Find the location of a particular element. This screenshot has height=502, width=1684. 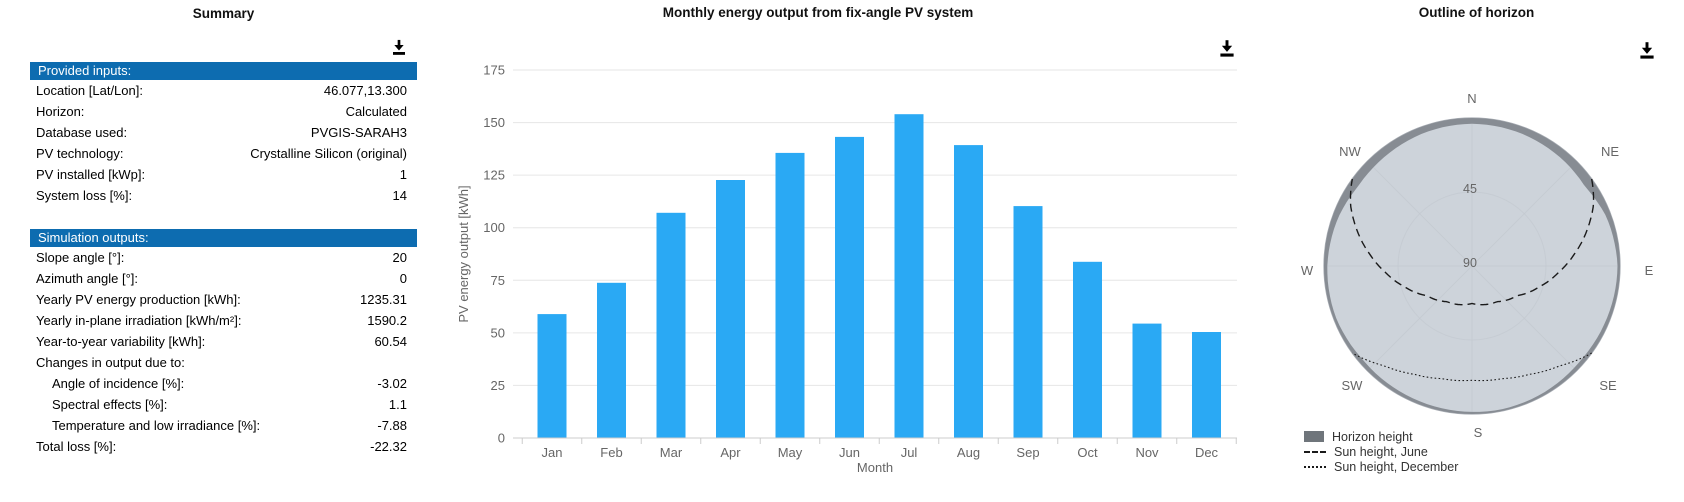

bar-nov is located at coordinates (1147, 380).